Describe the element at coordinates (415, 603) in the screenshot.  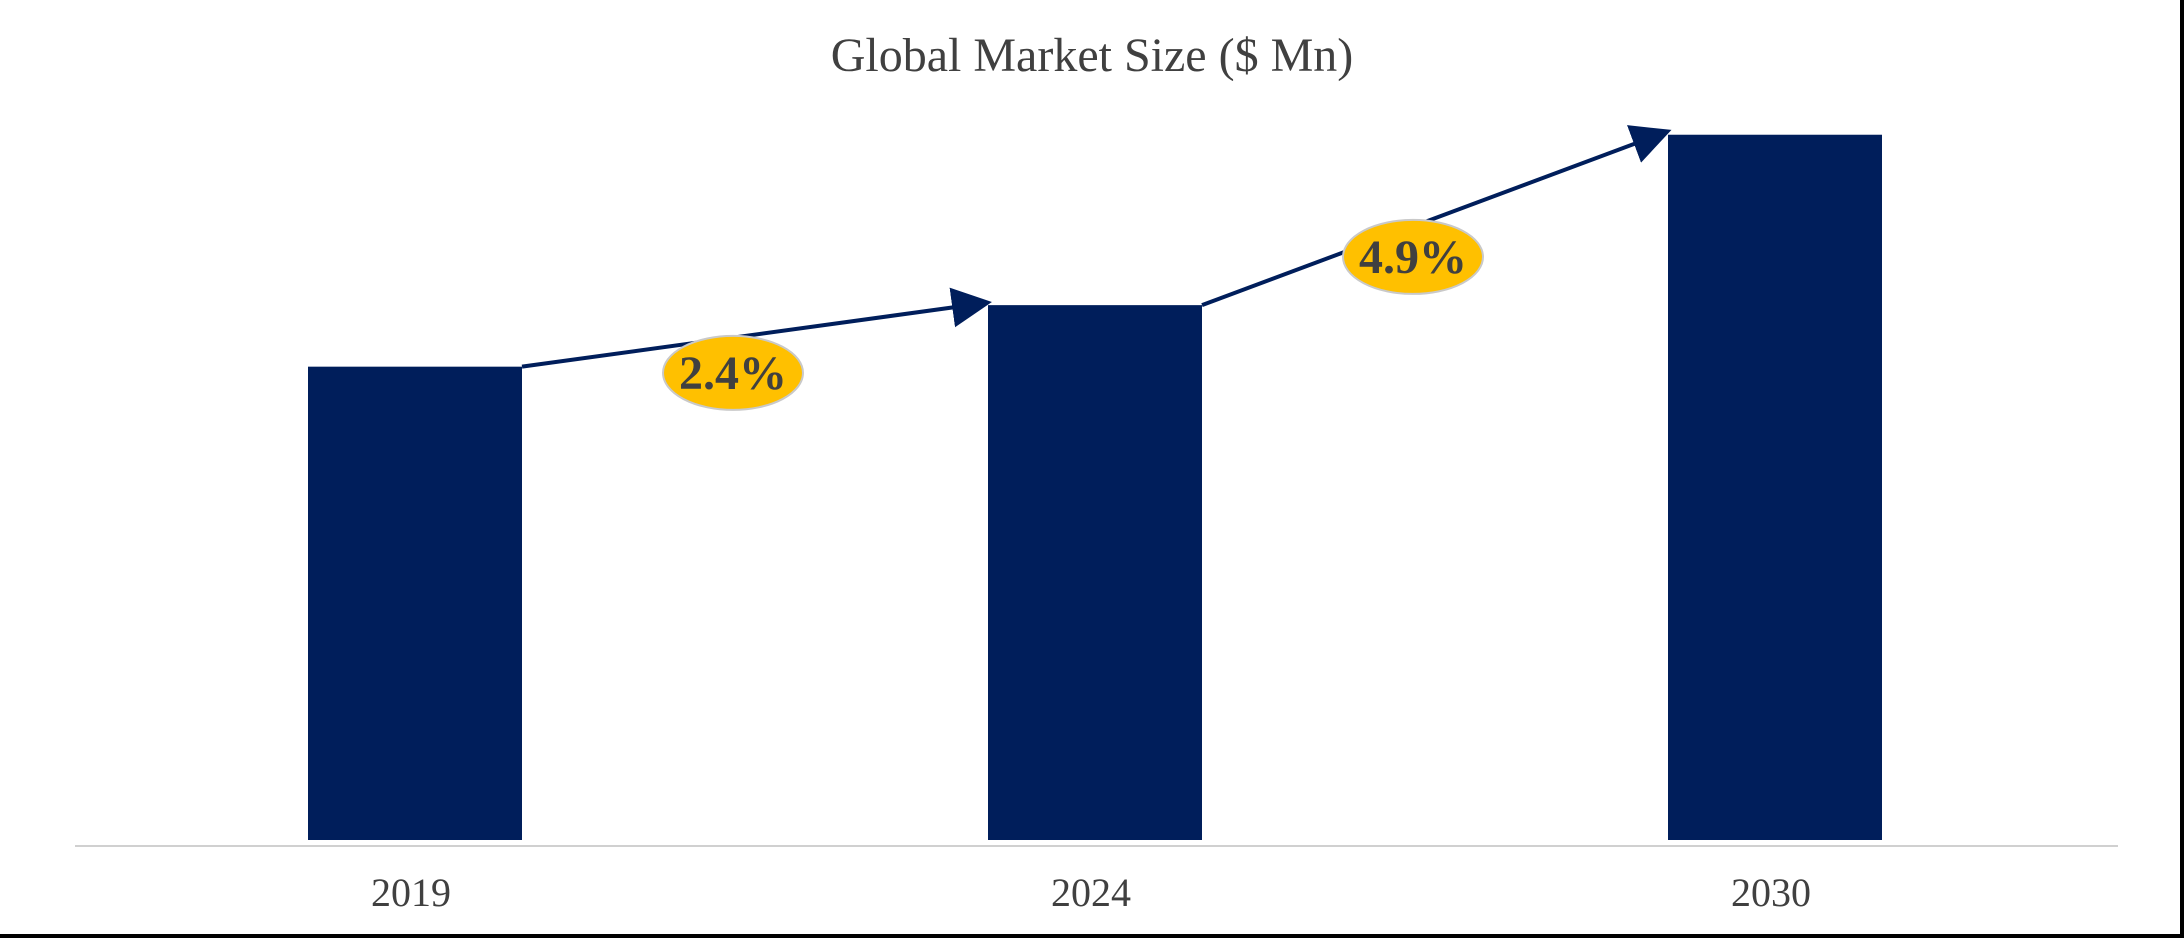
I see `bar-2019` at that location.